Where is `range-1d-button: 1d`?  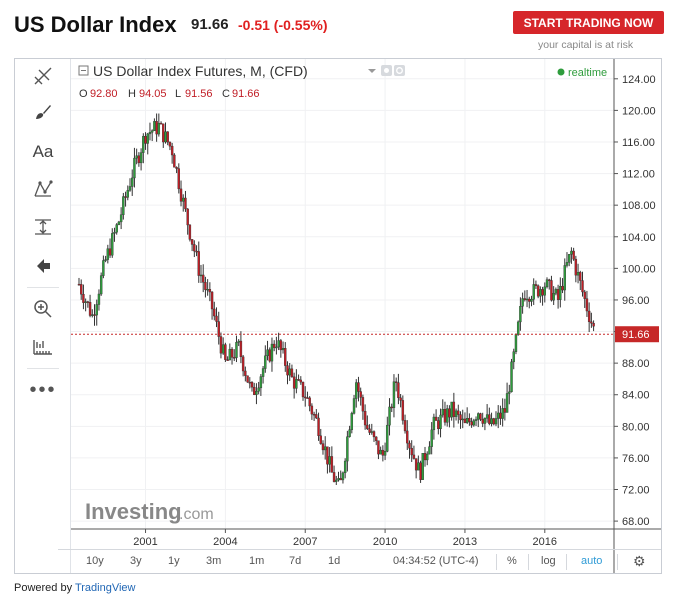
range-1d-button: 1d is located at coordinates (334, 561).